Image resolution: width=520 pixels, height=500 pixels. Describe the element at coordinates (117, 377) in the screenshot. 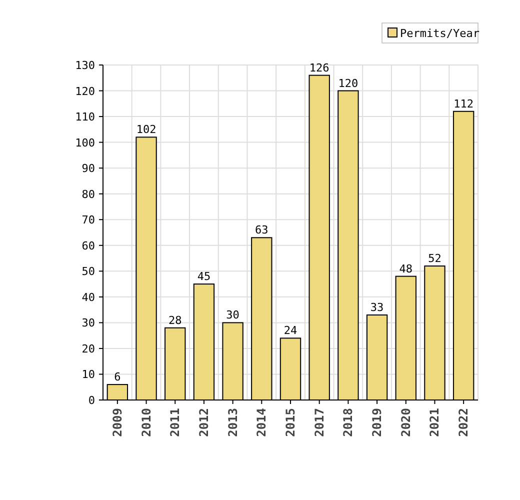

I see `data-label: 6` at that location.